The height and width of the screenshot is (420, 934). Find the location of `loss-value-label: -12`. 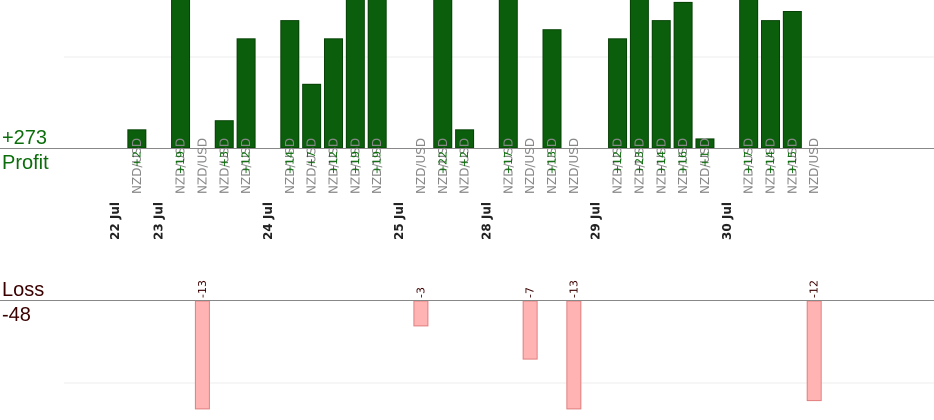

loss-value-label: -12 is located at coordinates (814, 289).